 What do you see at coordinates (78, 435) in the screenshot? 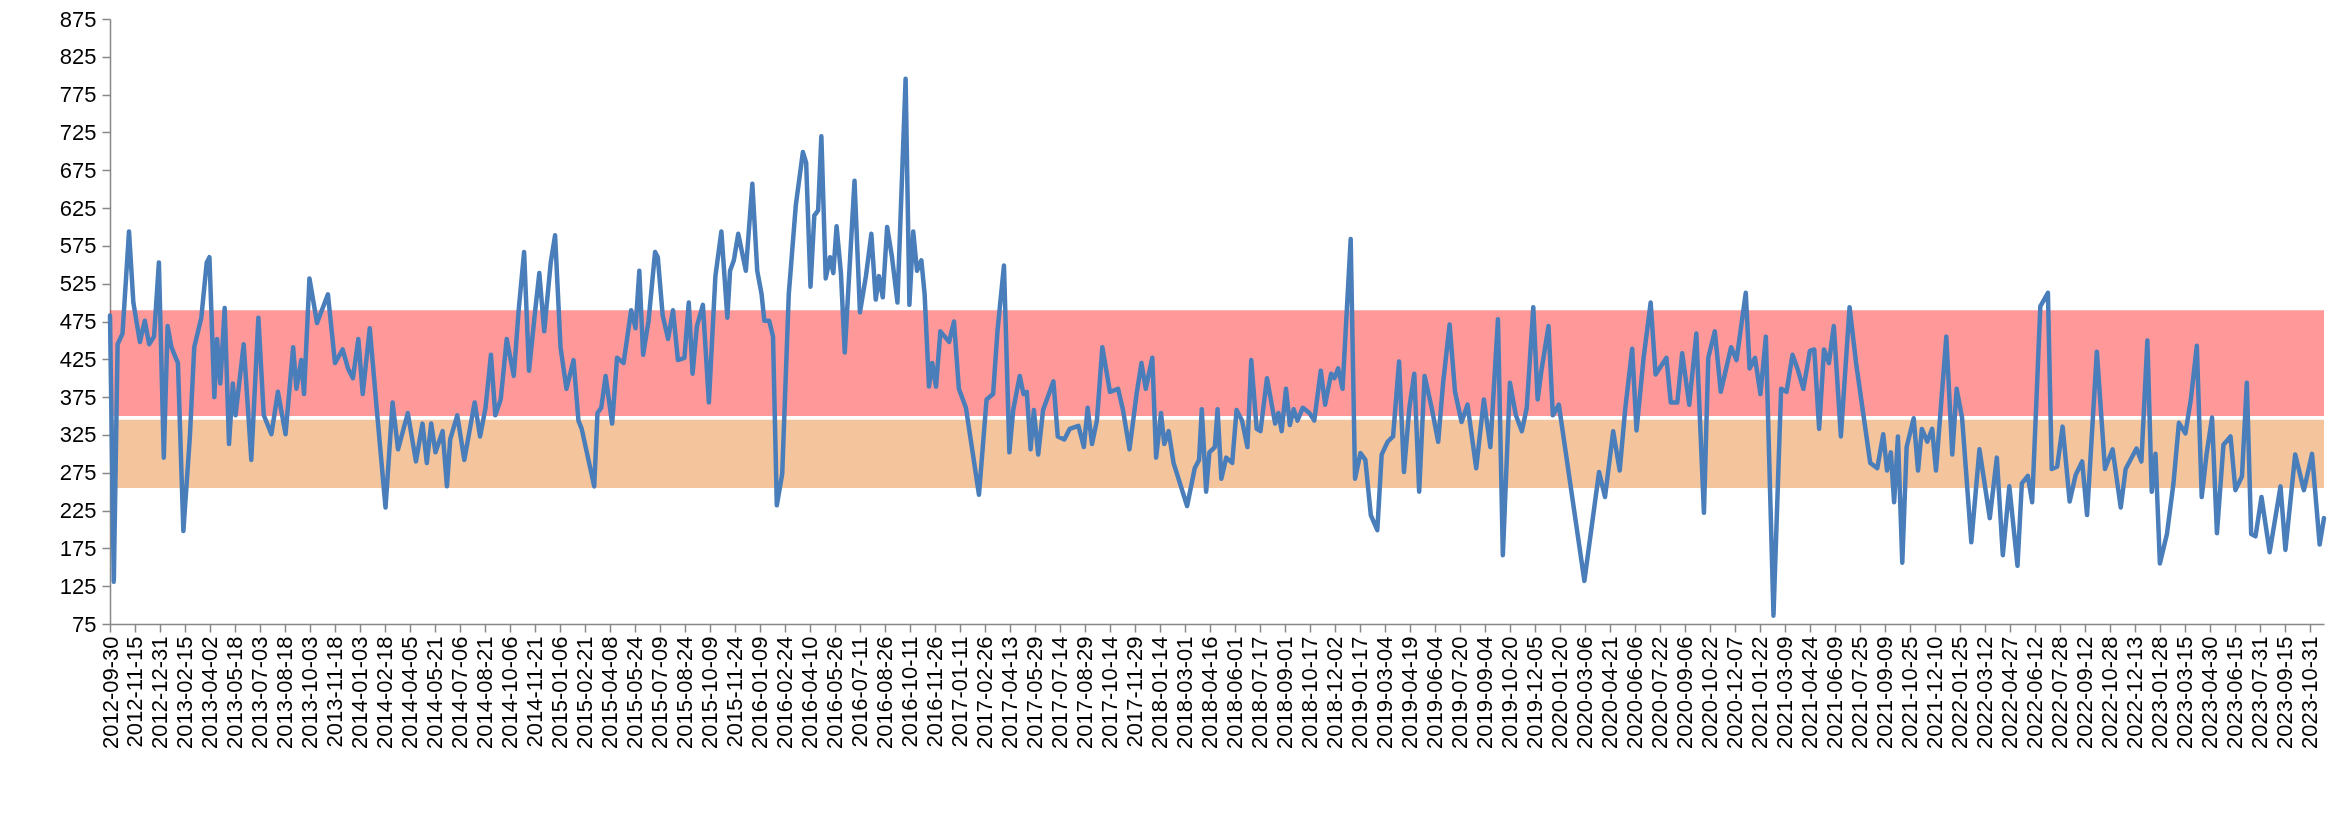
I see `y-tick-label: 325` at bounding box center [78, 435].